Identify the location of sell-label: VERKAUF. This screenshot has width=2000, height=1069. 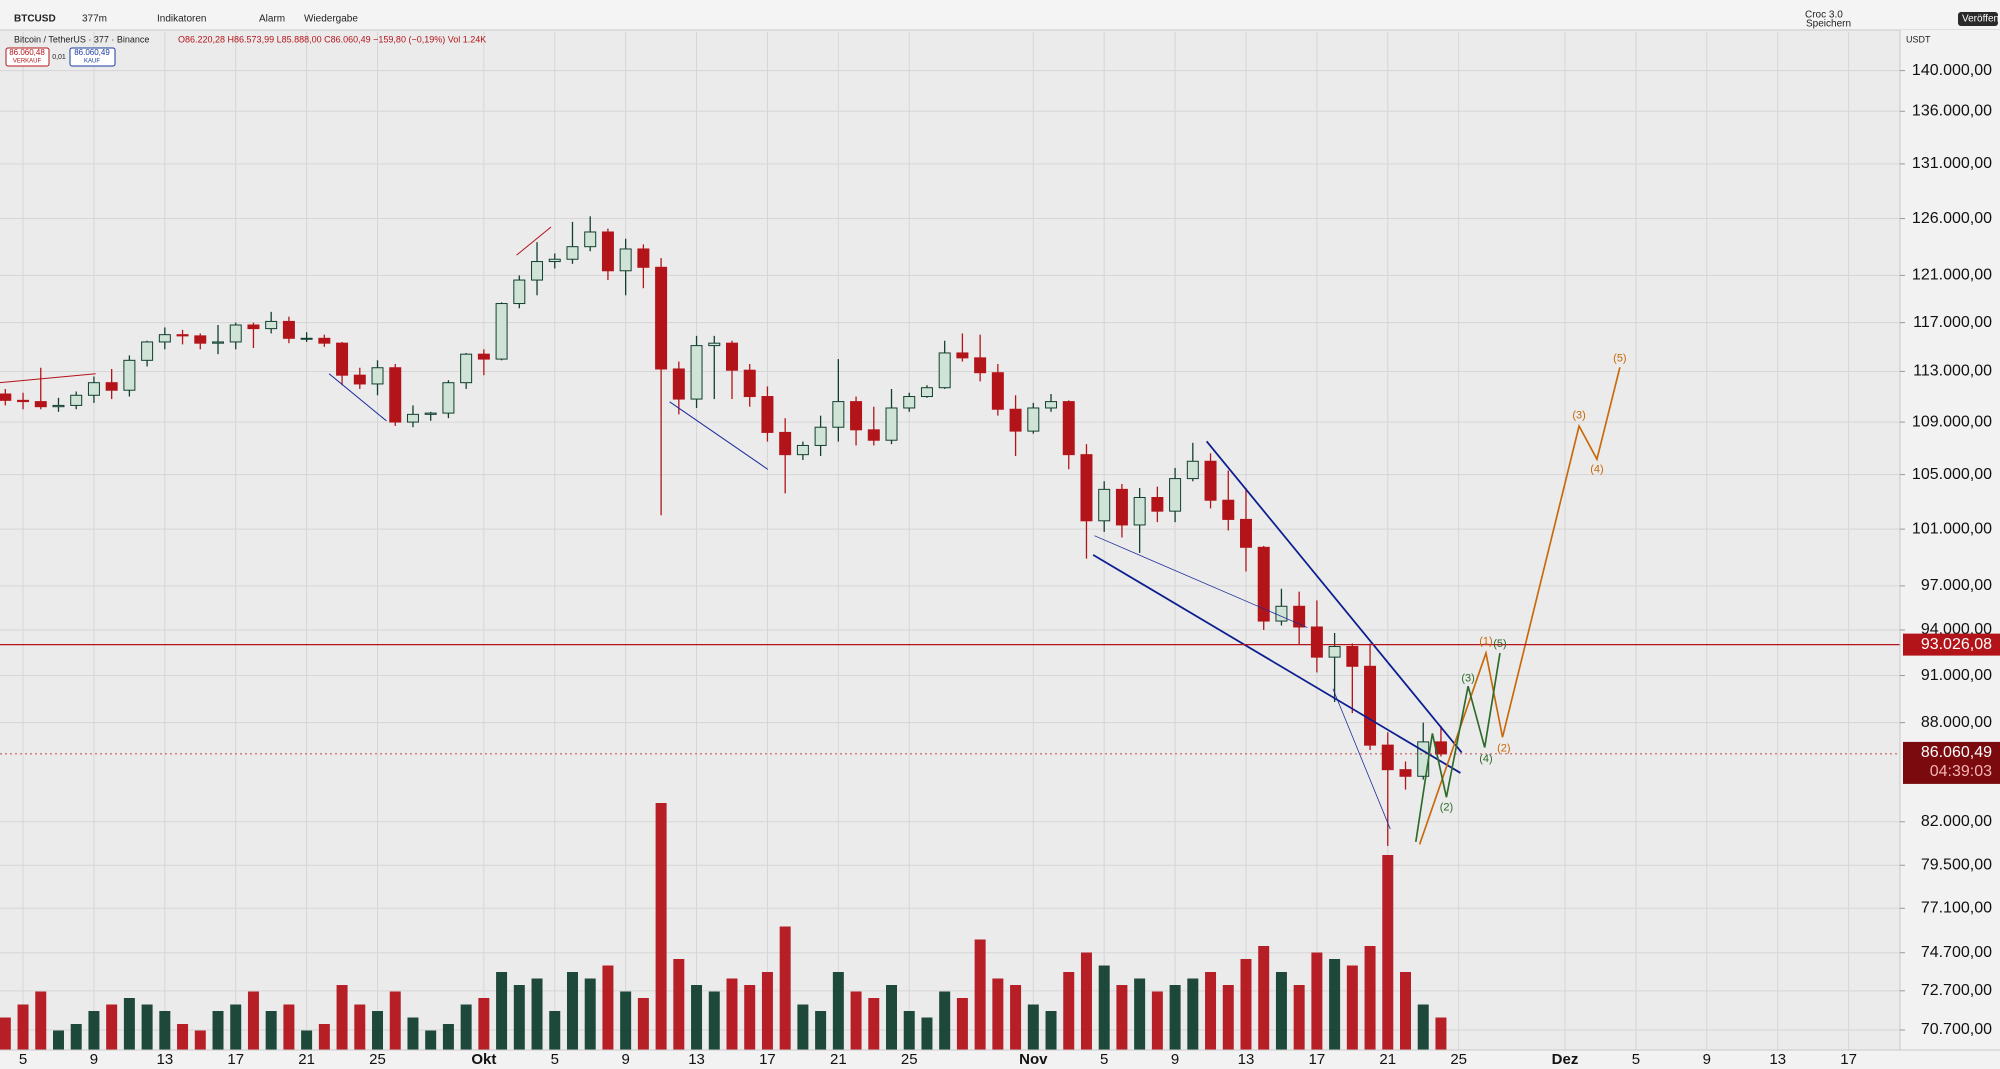
(27, 62).